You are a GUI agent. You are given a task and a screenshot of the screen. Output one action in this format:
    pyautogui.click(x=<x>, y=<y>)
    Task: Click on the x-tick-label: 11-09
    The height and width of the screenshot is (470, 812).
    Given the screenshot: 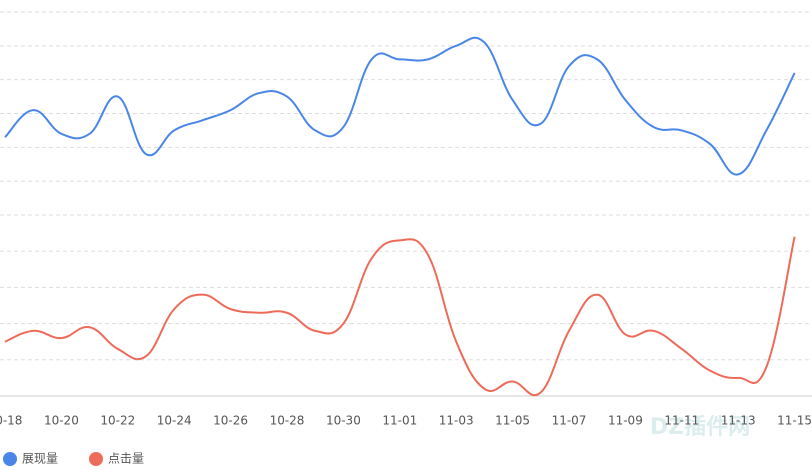 What is the action you would take?
    pyautogui.click(x=625, y=421)
    